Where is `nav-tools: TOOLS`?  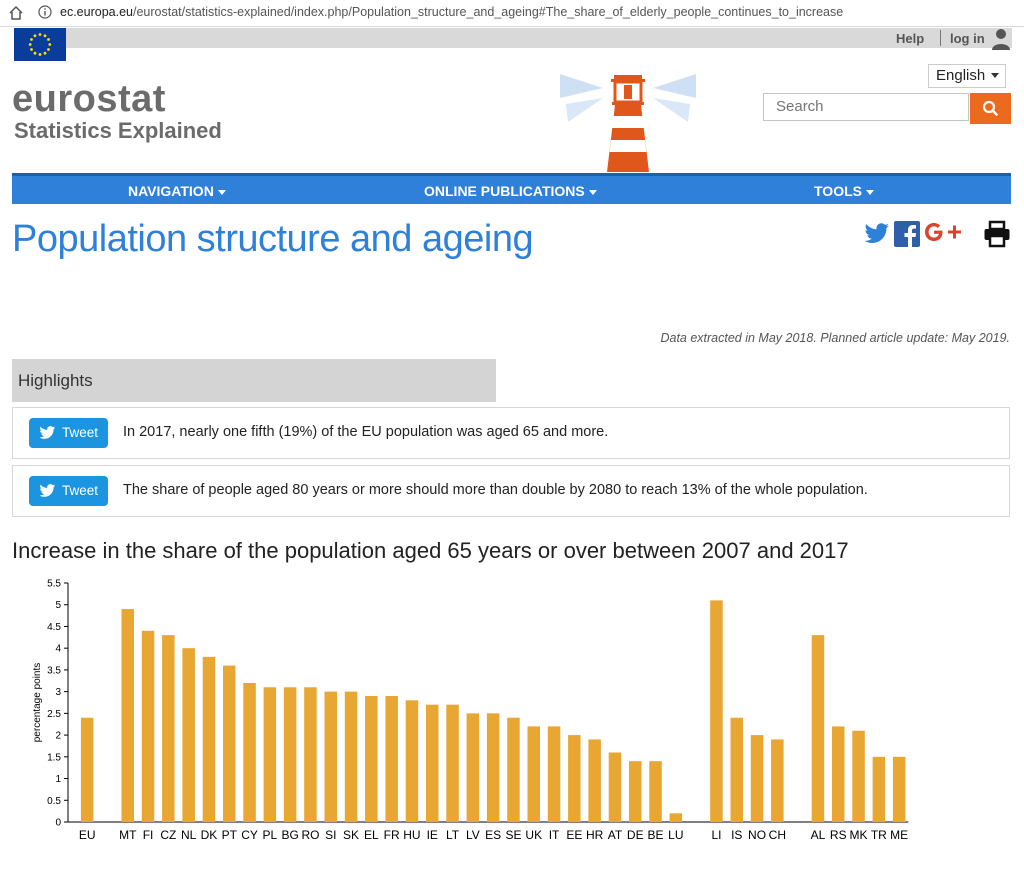
nav-tools: TOOLS is located at coordinates (844, 191).